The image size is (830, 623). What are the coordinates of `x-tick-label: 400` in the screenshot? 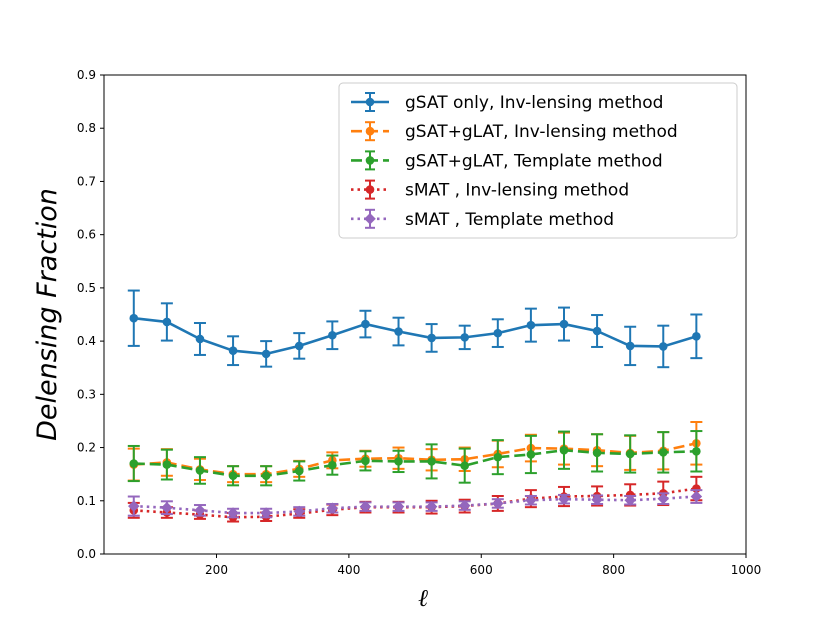 It's located at (348, 570).